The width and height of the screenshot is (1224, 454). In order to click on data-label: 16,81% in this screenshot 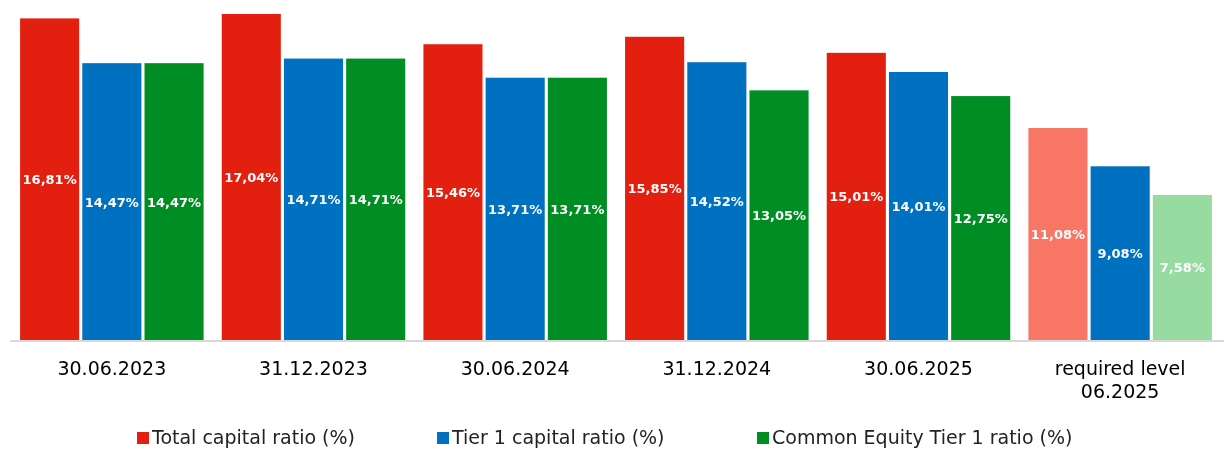, I will do `click(49, 180)`.